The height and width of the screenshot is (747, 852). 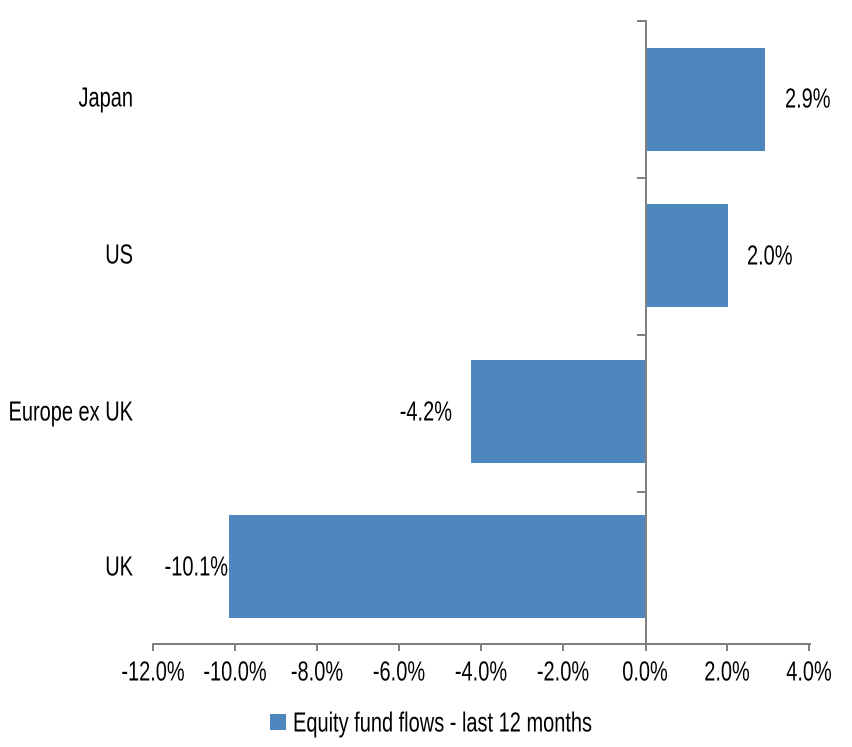 What do you see at coordinates (235, 672) in the screenshot?
I see `x-tick-label: -10.0%` at bounding box center [235, 672].